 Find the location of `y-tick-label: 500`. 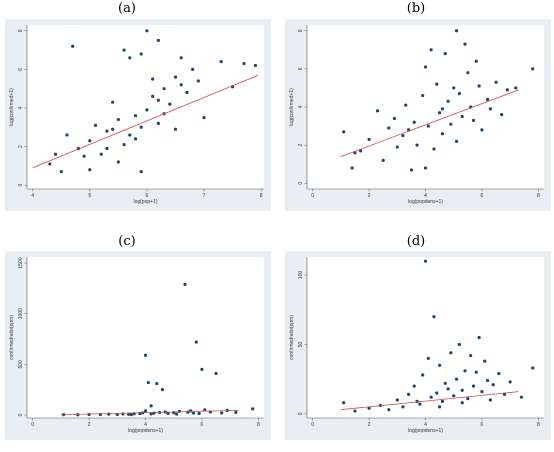

y-tick-label: 500 is located at coordinates (21, 364).